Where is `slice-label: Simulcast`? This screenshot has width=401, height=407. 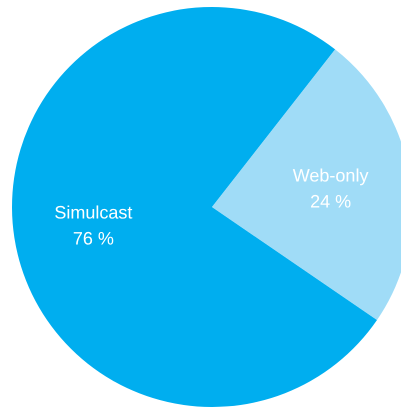 slice-label: Simulcast is located at coordinates (93, 212).